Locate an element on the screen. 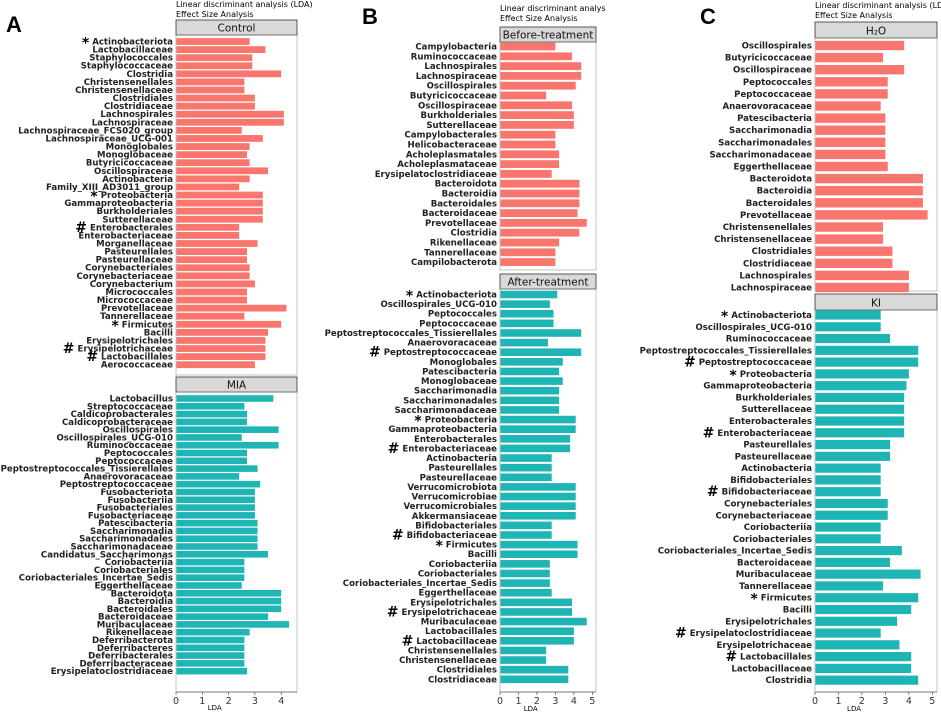  bar-label: Oscillospirales_UCG-010 is located at coordinates (114, 438).